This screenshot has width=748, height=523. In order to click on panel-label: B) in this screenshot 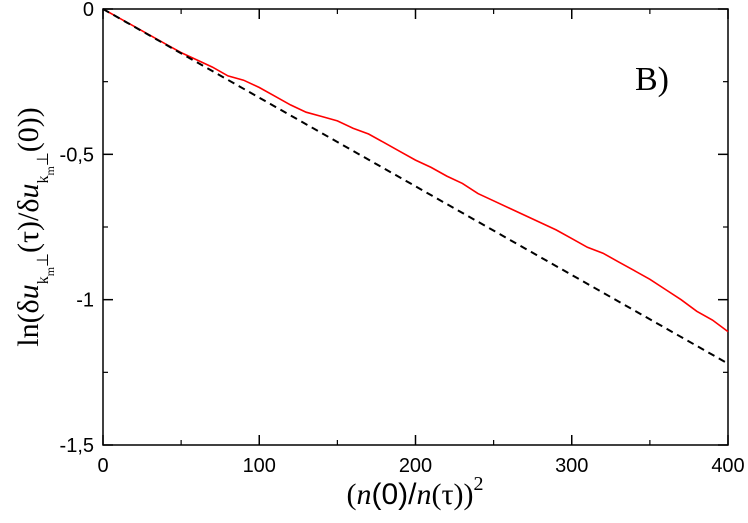, I will do `click(652, 79)`.